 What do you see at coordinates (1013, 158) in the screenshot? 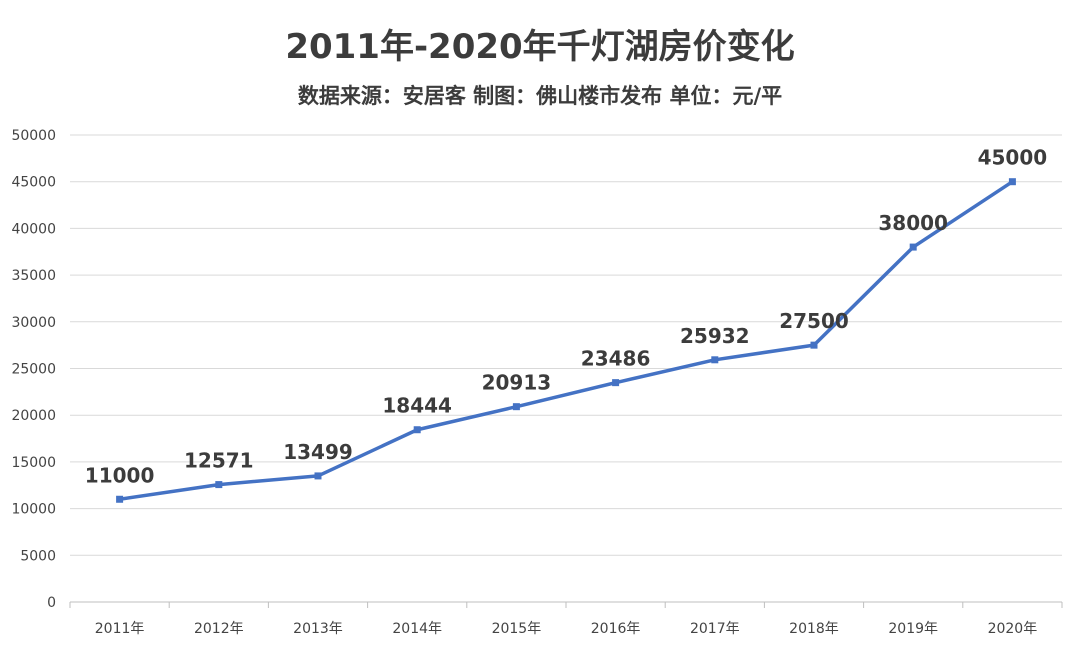
I see `data-label: 45000` at bounding box center [1013, 158].